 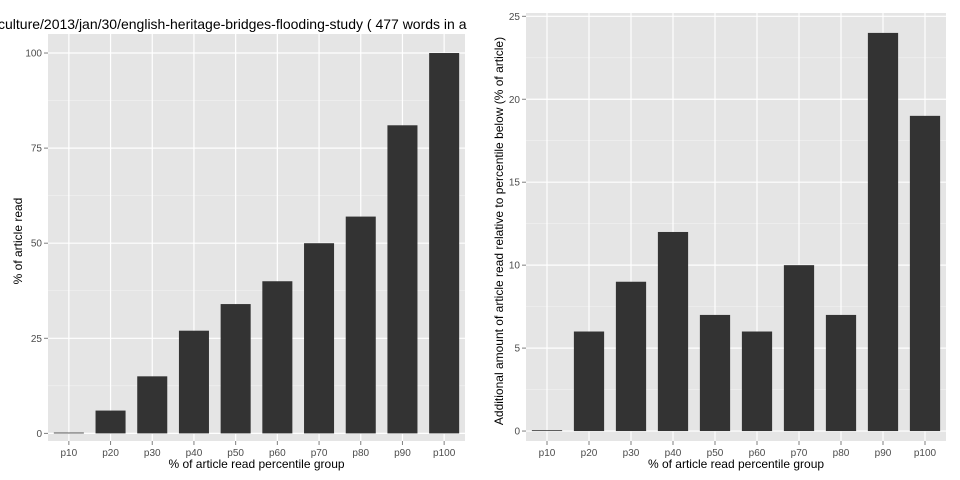 What do you see at coordinates (515, 266) in the screenshot?
I see `y-tick-label: 10` at bounding box center [515, 266].